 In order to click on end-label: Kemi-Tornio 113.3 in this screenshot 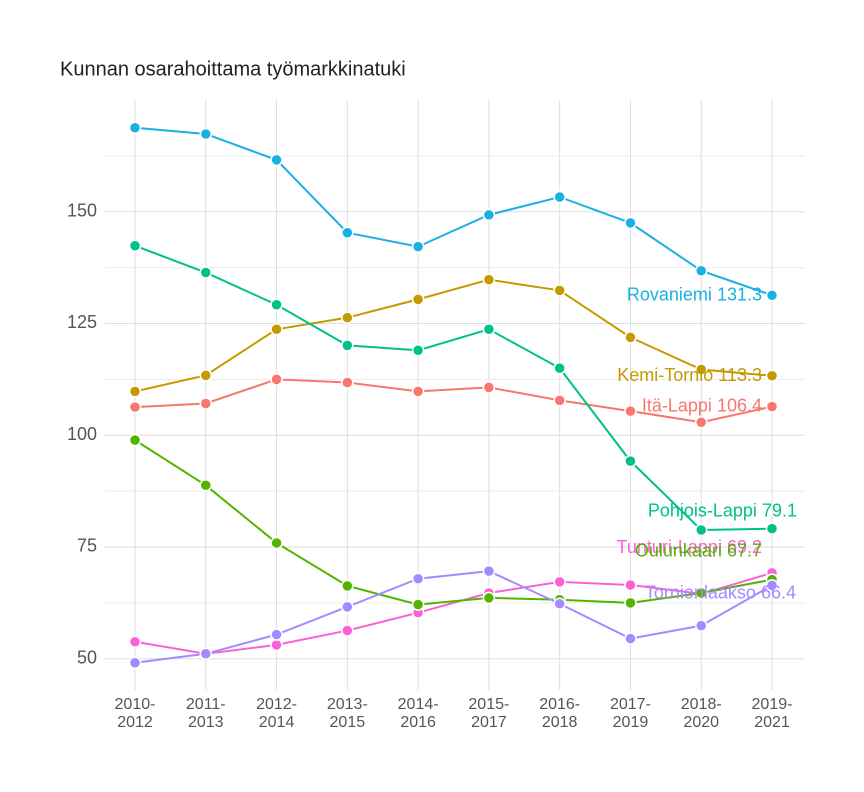, I will do `click(689, 375)`.